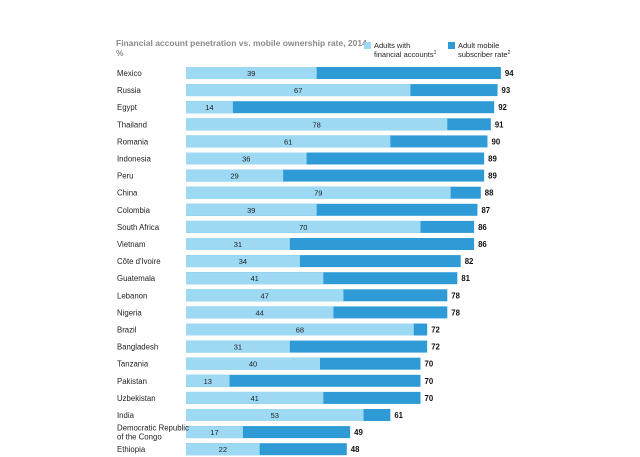 This screenshot has height=457, width=640. Describe the element at coordinates (235, 175) in the screenshot. I see `bar-financial-peru` at that location.